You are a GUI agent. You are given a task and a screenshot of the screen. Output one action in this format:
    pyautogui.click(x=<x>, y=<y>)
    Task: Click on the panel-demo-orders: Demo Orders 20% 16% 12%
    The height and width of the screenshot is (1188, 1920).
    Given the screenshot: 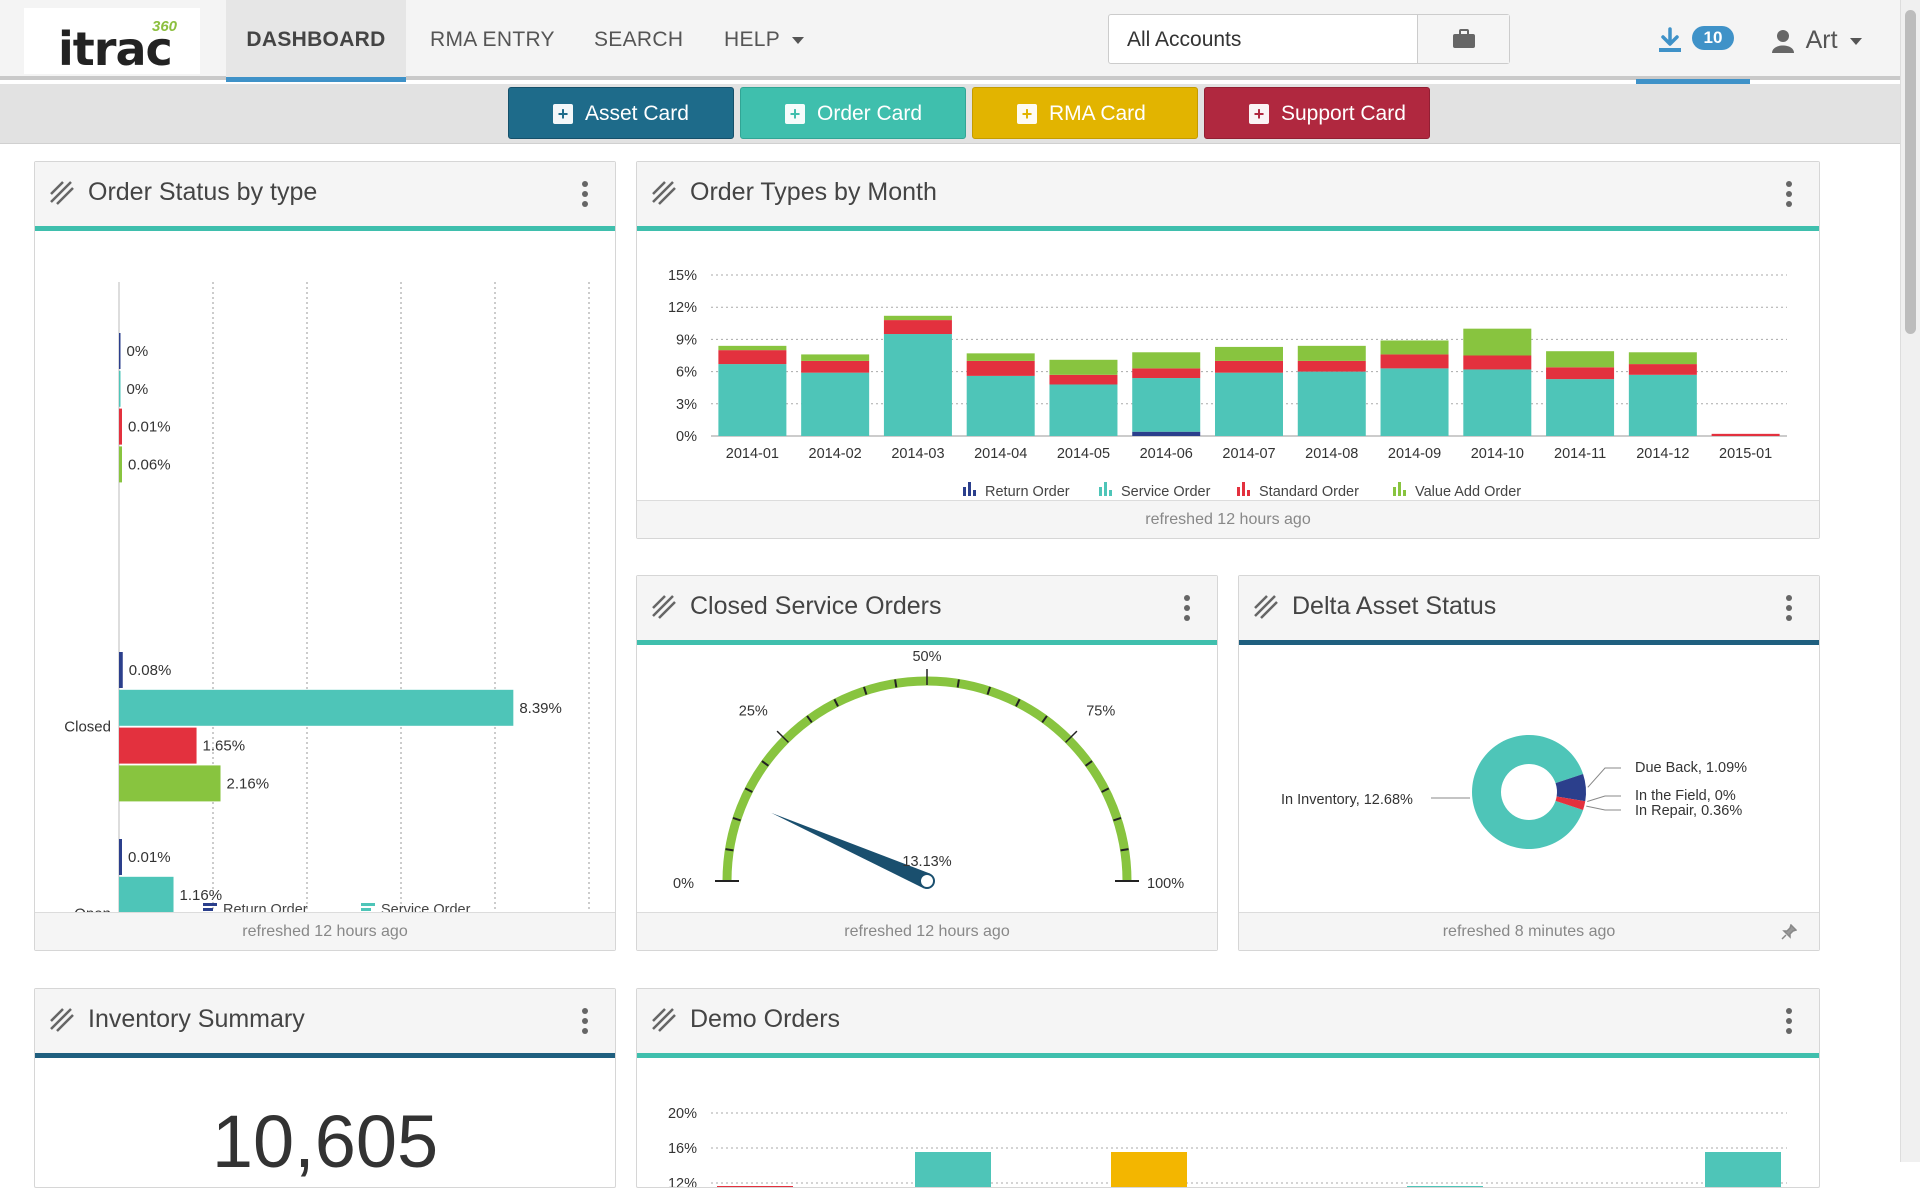 What is the action you would take?
    pyautogui.click(x=1228, y=1088)
    